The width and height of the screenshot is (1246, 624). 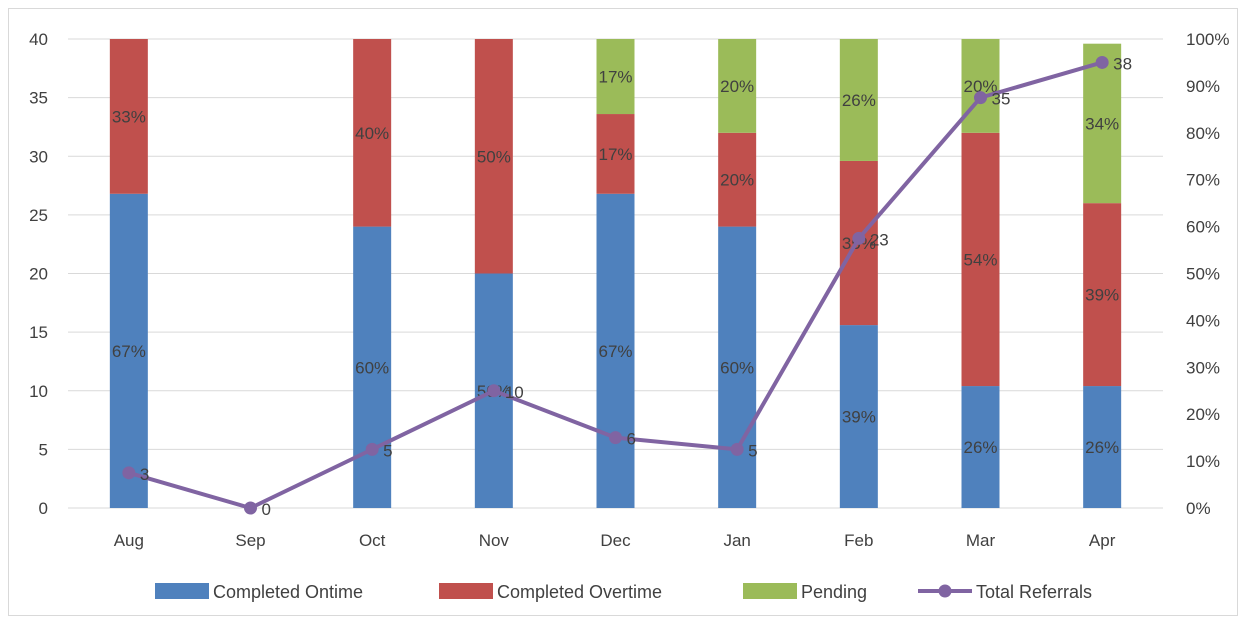 What do you see at coordinates (372, 540) in the screenshot?
I see `x-tick-label: Oct` at bounding box center [372, 540].